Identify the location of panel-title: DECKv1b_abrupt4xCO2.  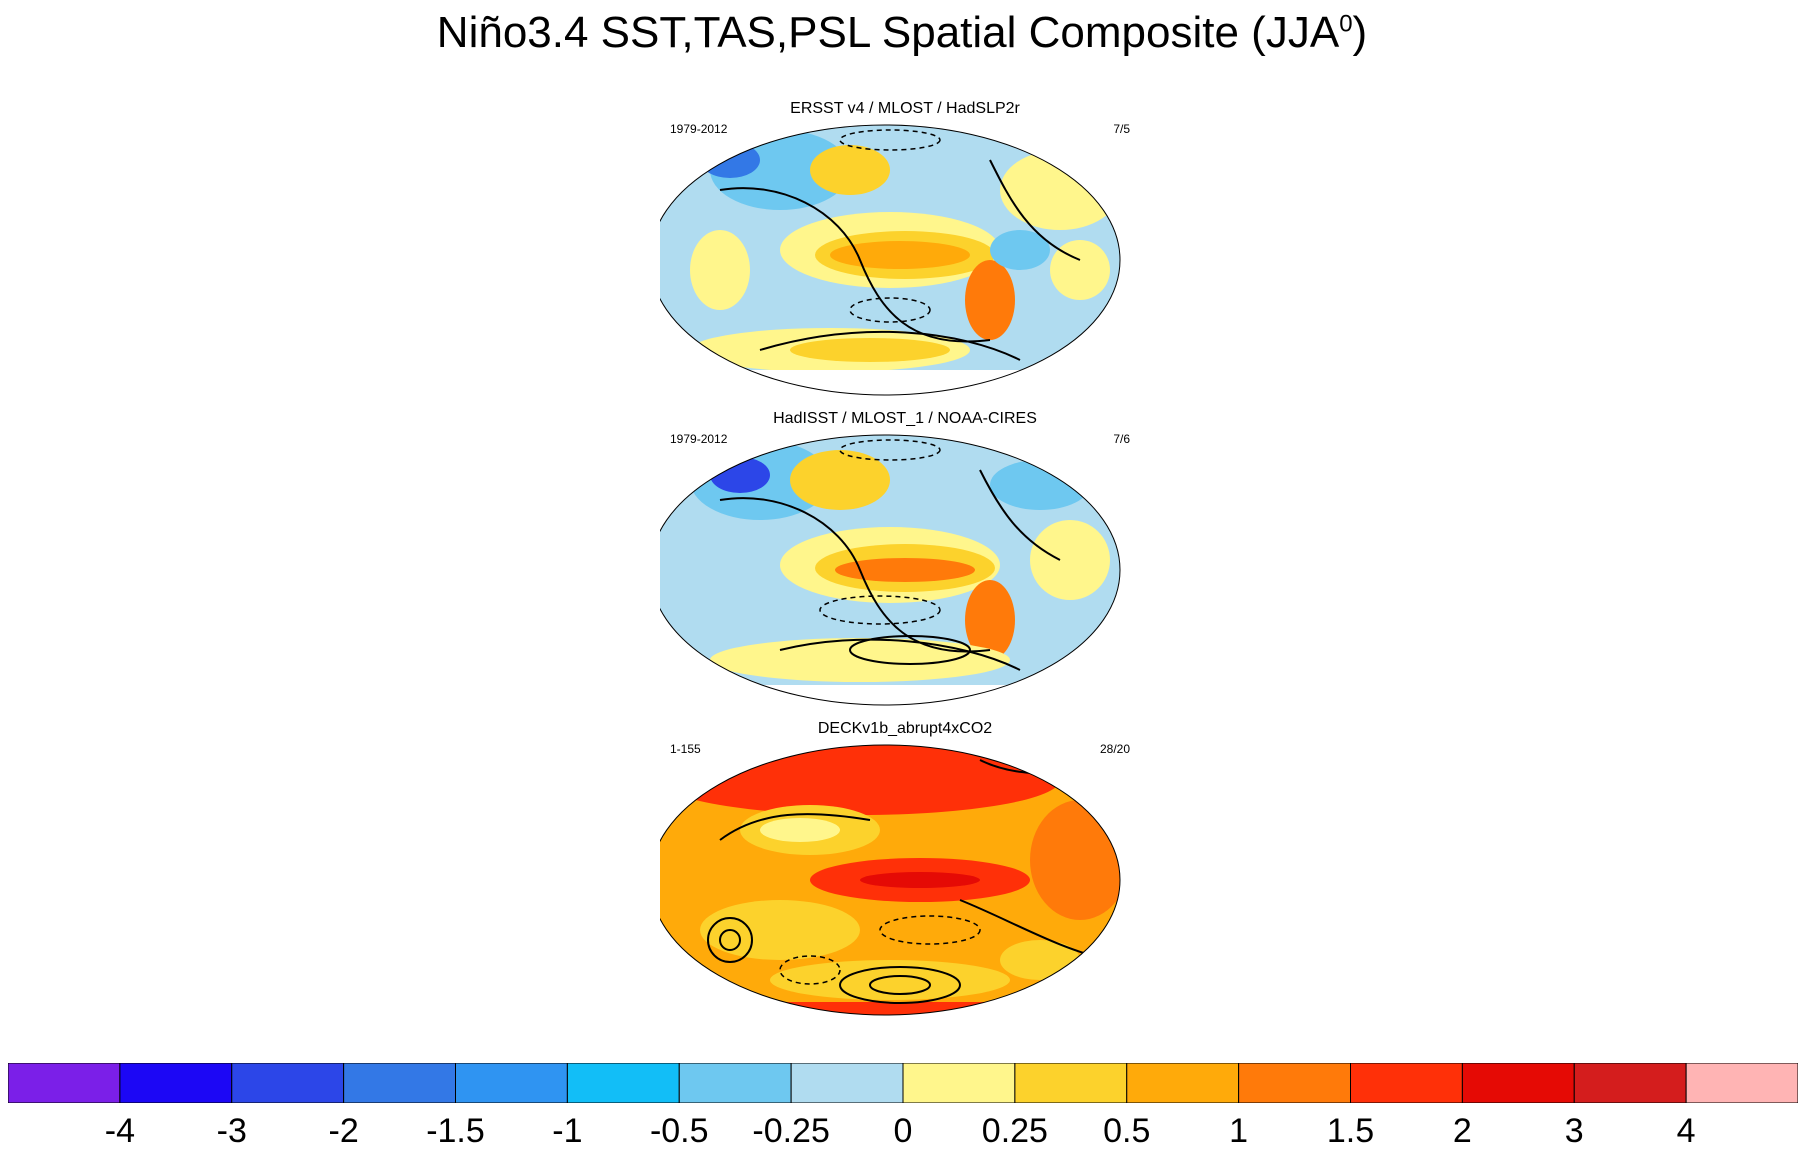
(905, 728).